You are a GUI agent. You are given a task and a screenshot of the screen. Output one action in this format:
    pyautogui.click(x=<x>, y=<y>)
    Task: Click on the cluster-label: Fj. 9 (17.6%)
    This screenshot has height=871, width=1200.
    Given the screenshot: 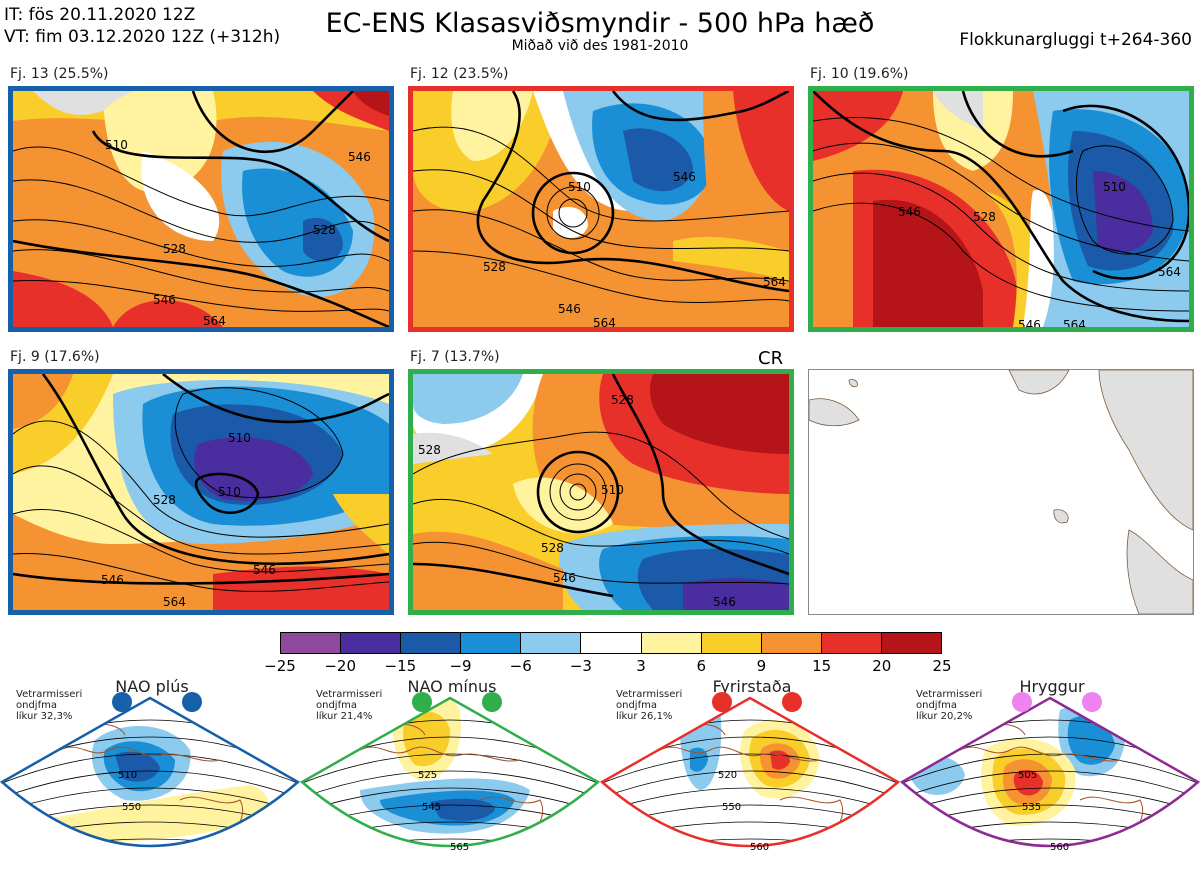 What is the action you would take?
    pyautogui.click(x=55, y=357)
    